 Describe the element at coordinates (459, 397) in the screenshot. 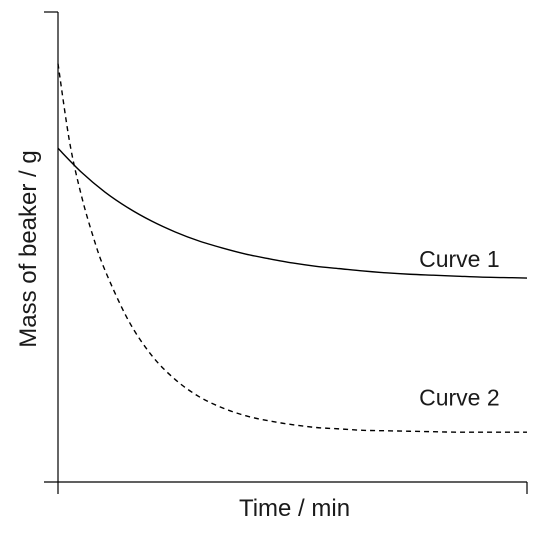

I see `curve-label-2: Curve 2` at that location.